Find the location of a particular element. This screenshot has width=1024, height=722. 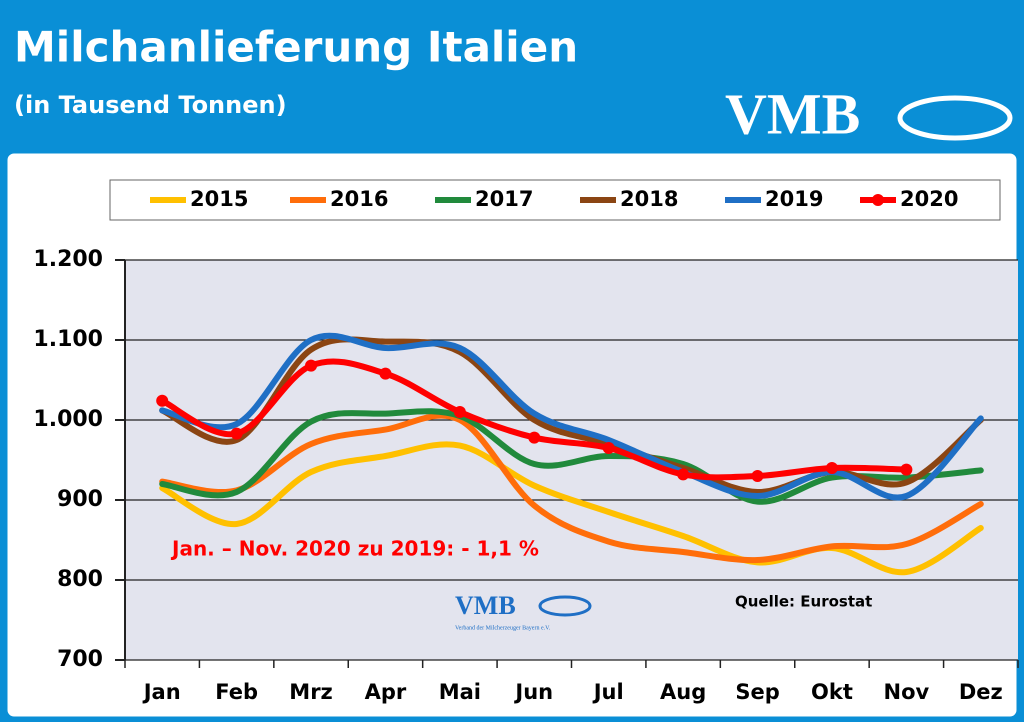

x-tick-label: Jul is located at coordinates (608, 692).